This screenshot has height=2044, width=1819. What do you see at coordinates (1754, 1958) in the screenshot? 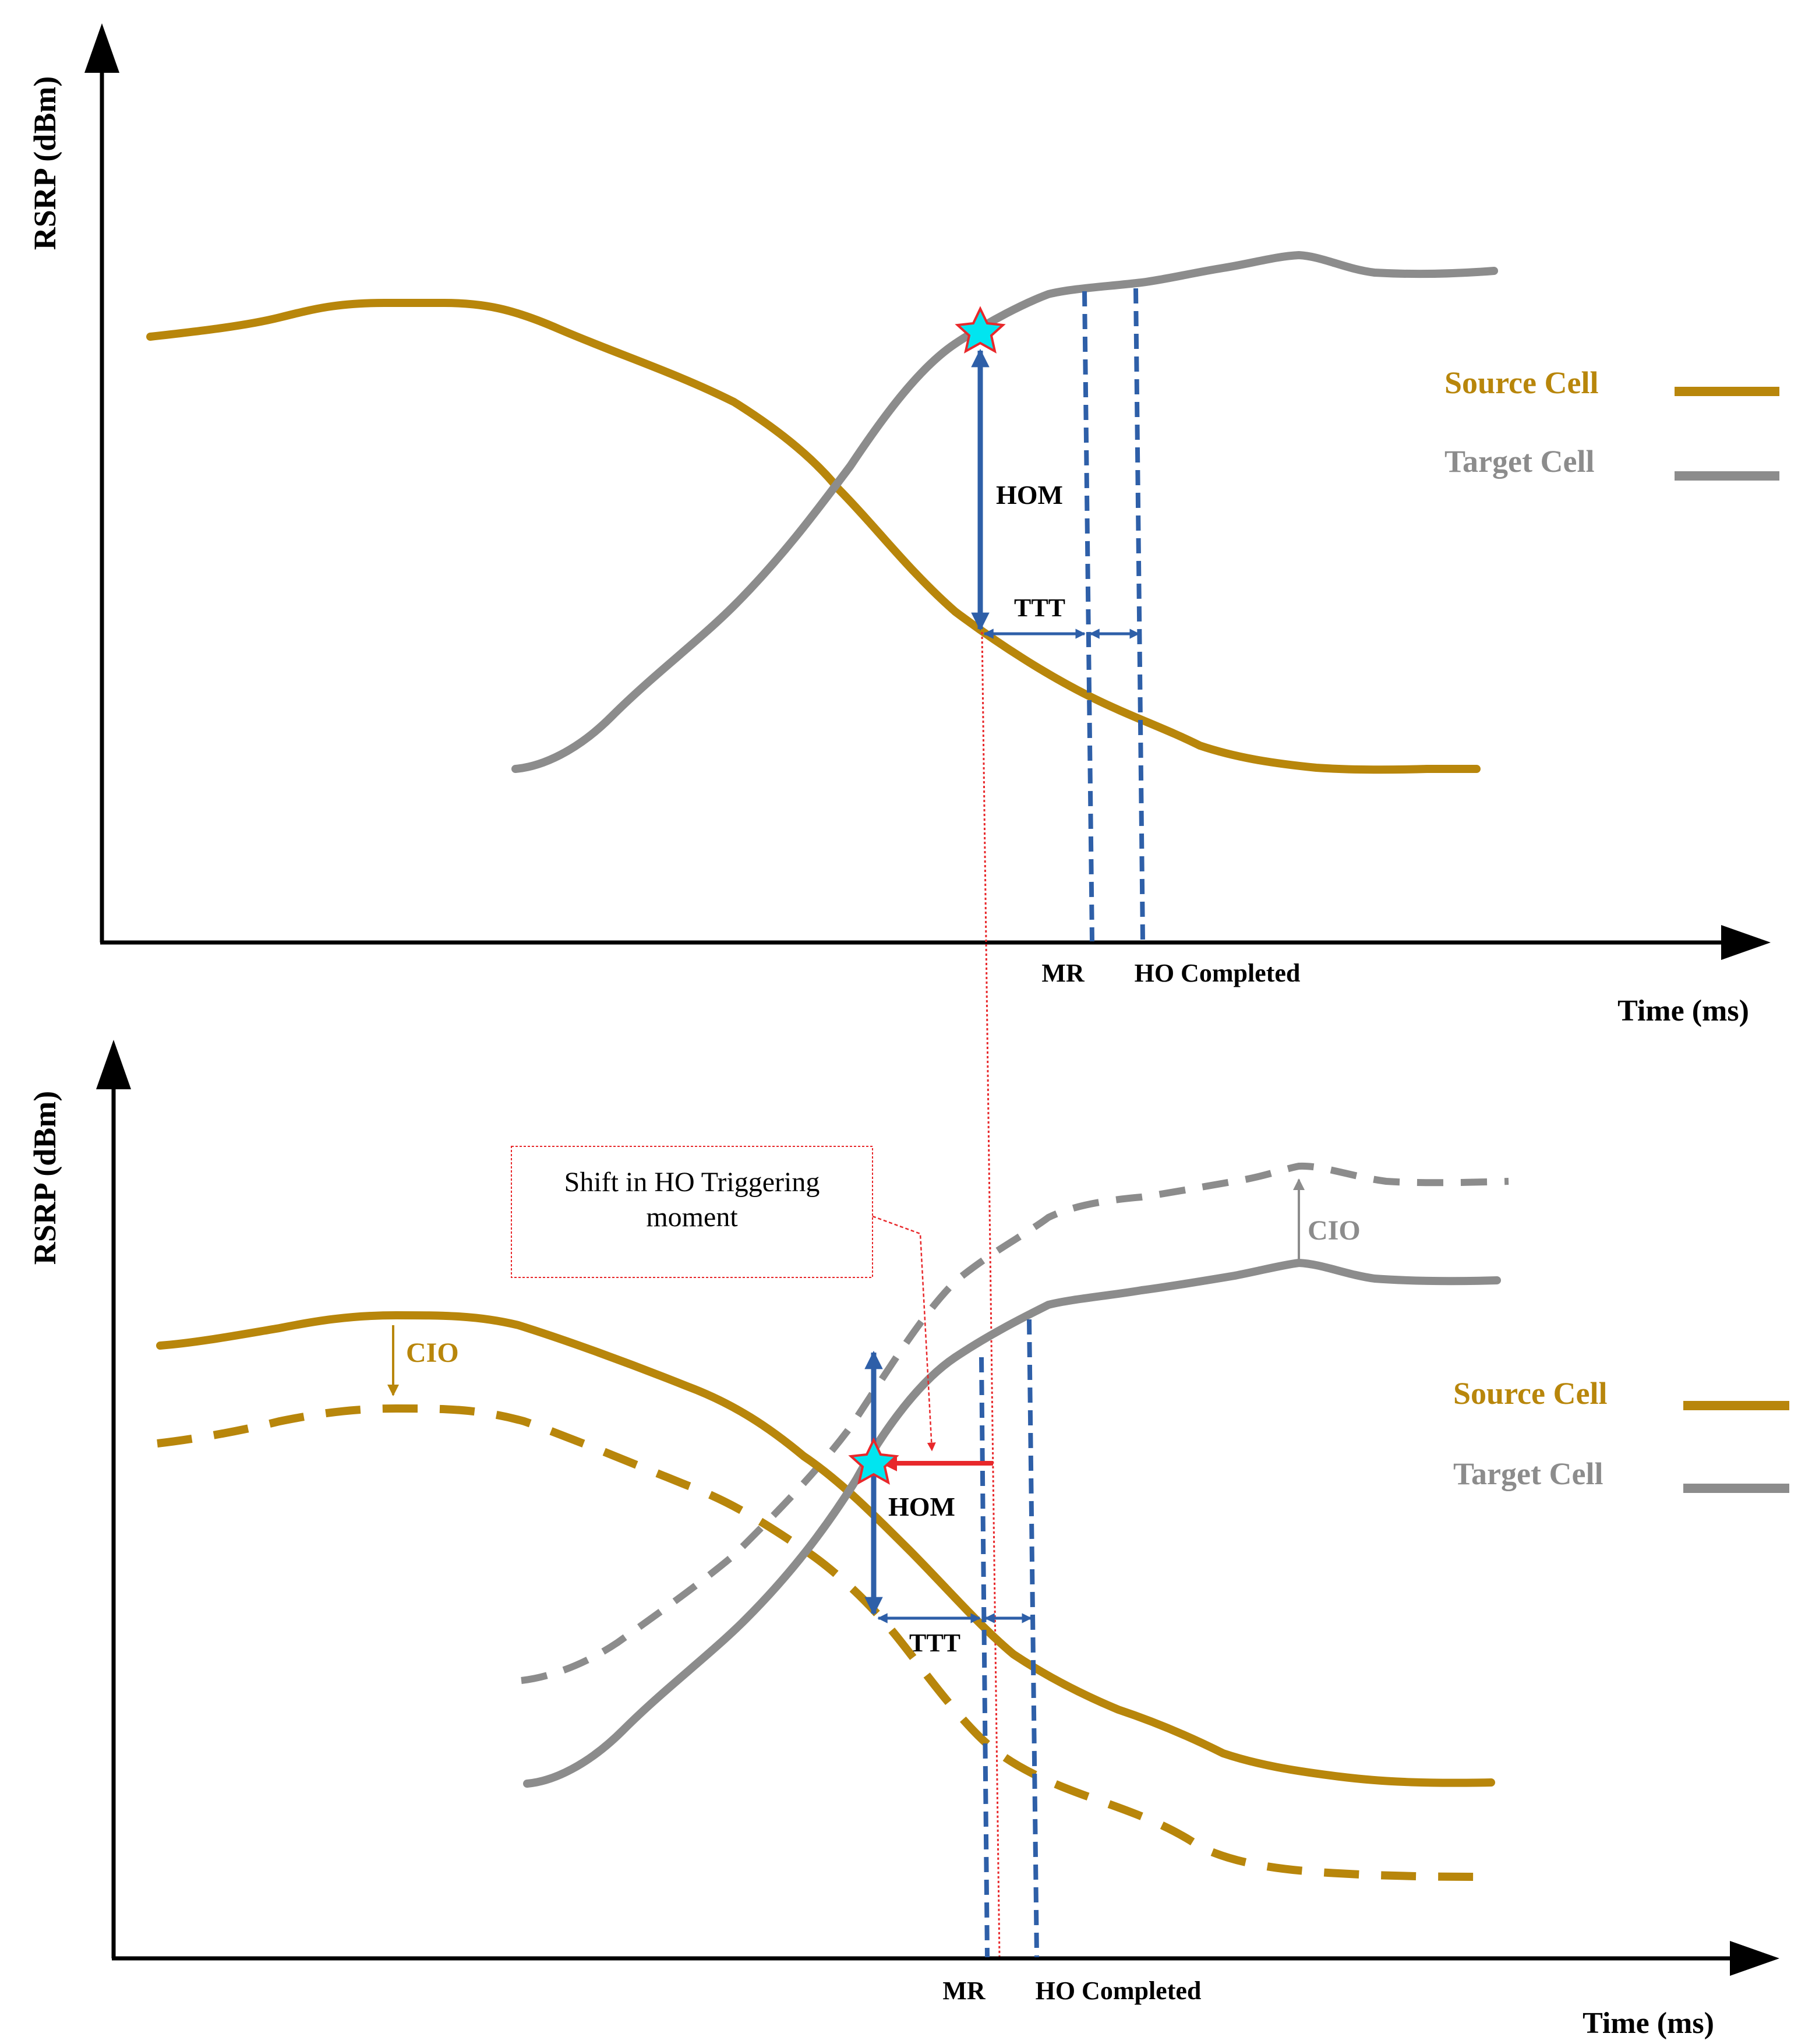
I see `bottom-x-axis-arrowhead` at bounding box center [1754, 1958].